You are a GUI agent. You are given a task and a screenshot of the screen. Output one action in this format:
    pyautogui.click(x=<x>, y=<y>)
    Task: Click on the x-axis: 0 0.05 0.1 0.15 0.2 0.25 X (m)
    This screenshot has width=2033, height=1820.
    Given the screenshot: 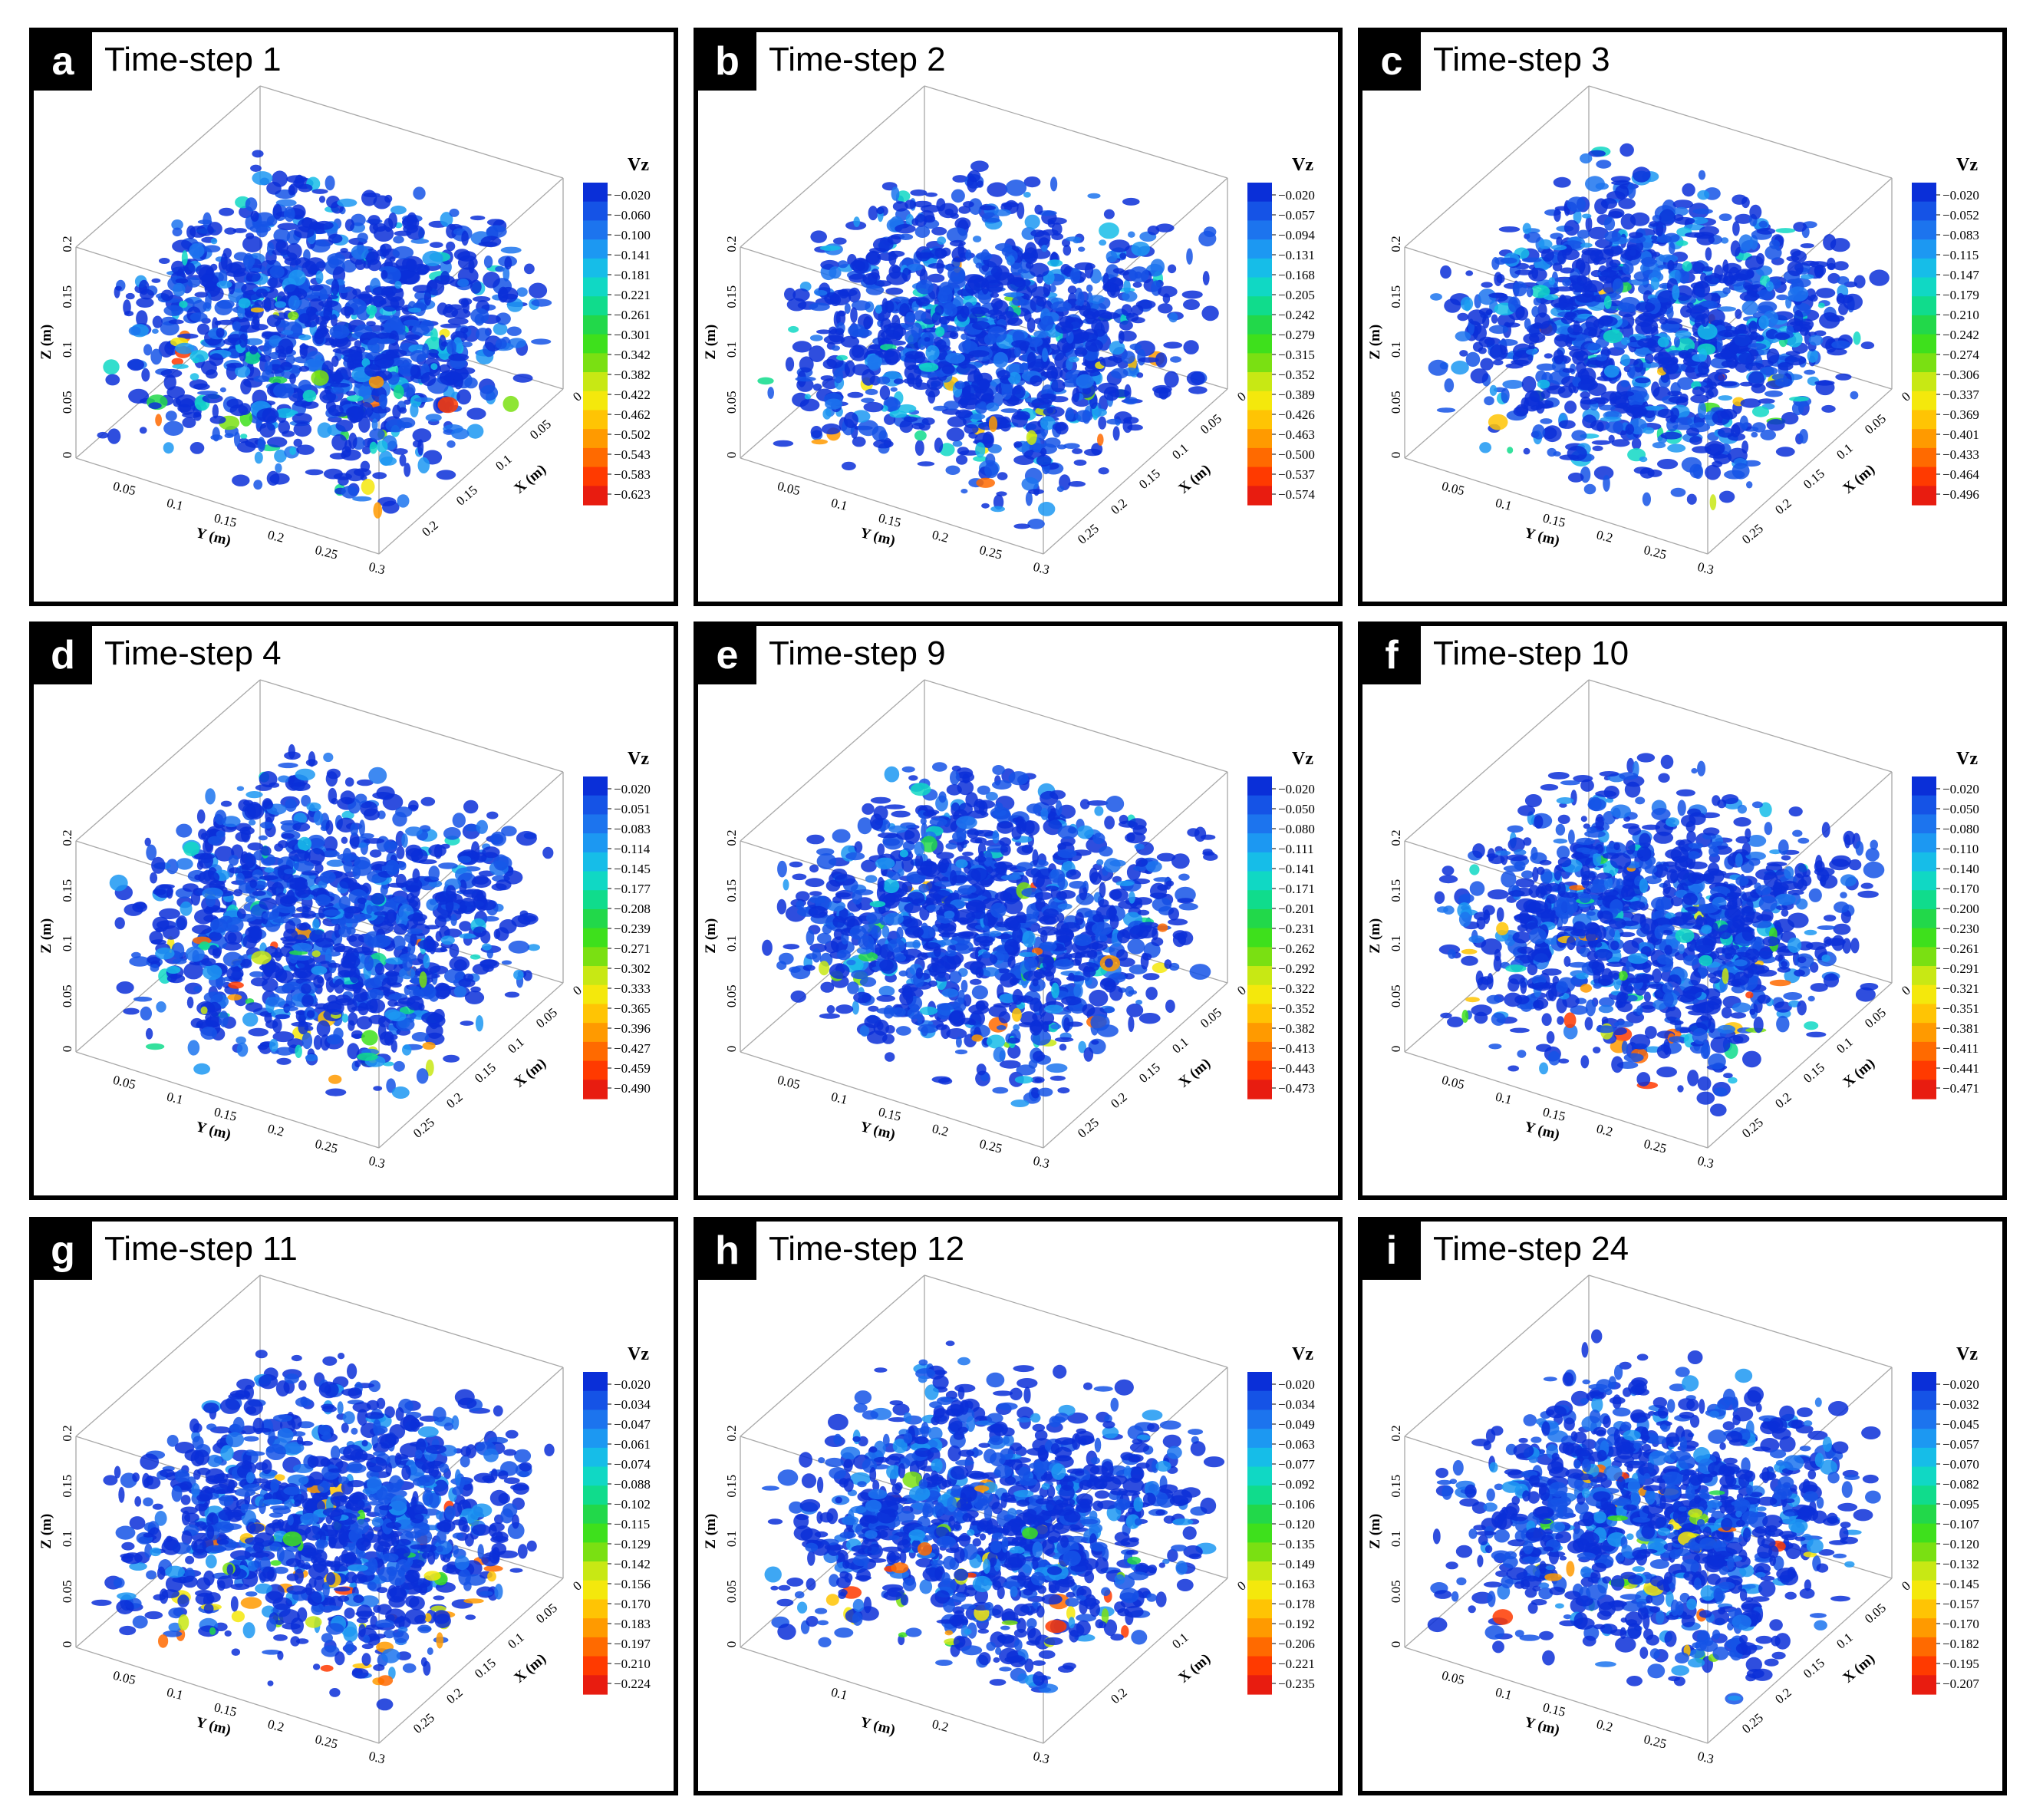 What is the action you would take?
    pyautogui.click(x=1826, y=1062)
    